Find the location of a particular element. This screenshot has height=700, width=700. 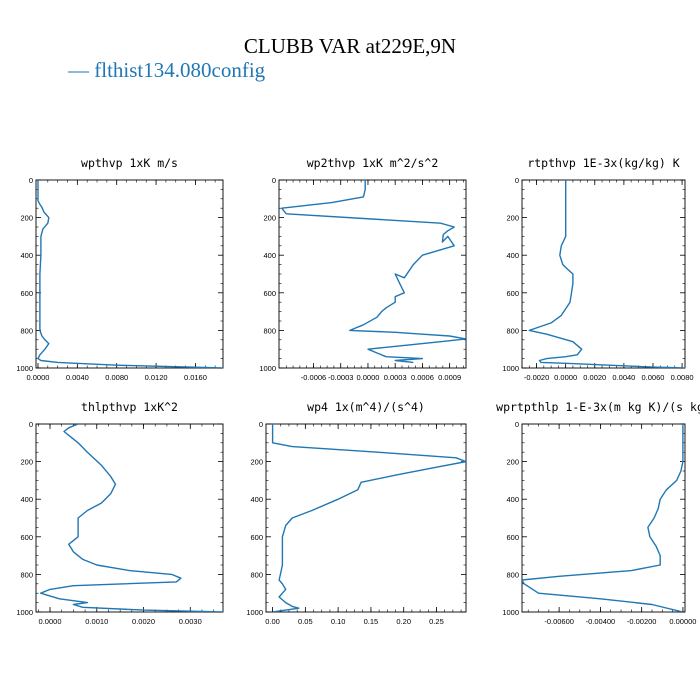

x-tick-label: -0.0020 is located at coordinates (536, 377).